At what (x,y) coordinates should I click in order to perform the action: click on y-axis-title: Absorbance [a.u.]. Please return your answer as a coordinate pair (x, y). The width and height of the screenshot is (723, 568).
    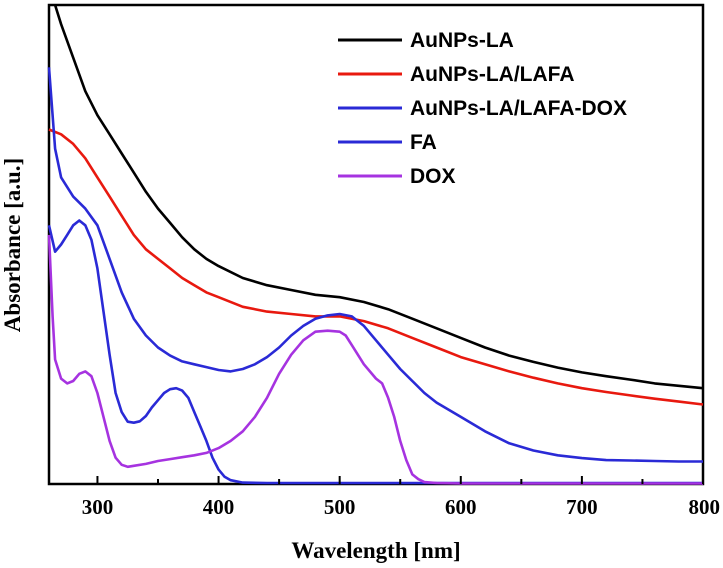
    Looking at the image, I should click on (12, 245).